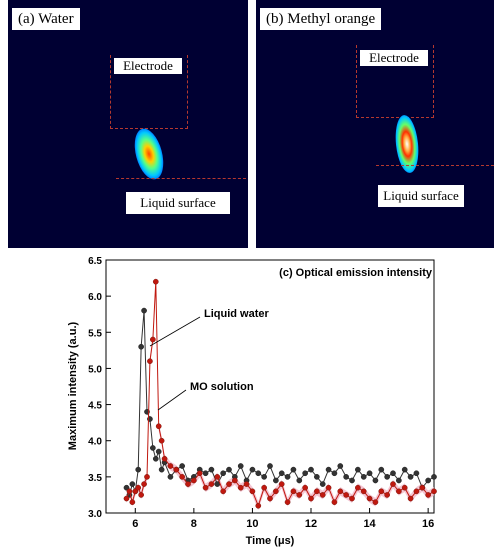  I want to click on surface-line, so click(435, 165).